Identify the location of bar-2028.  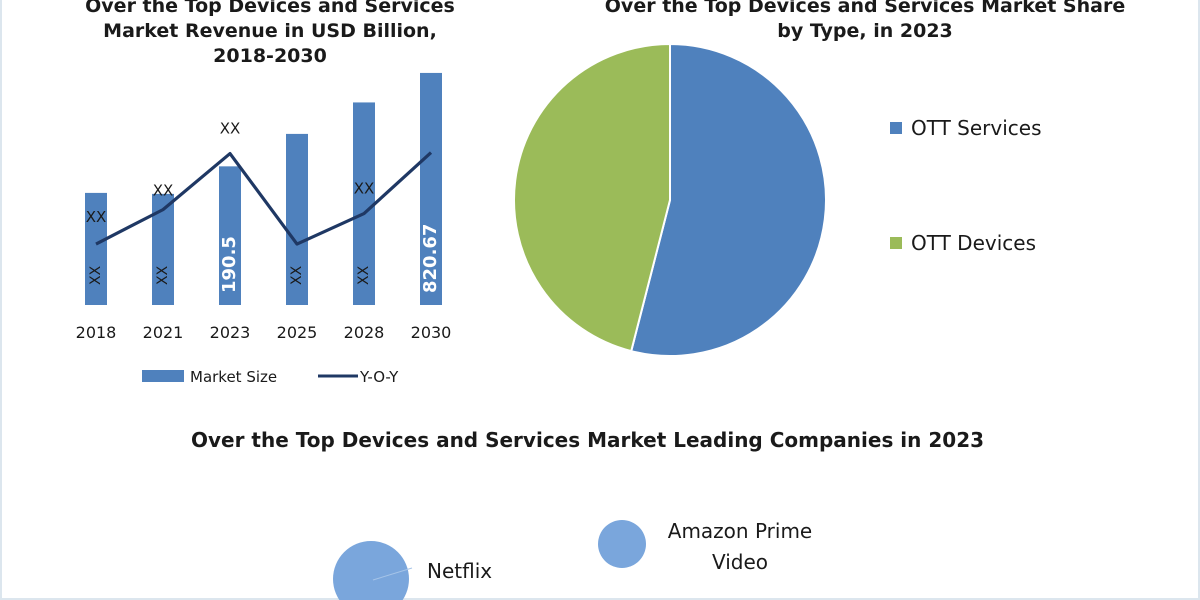
(364, 203).